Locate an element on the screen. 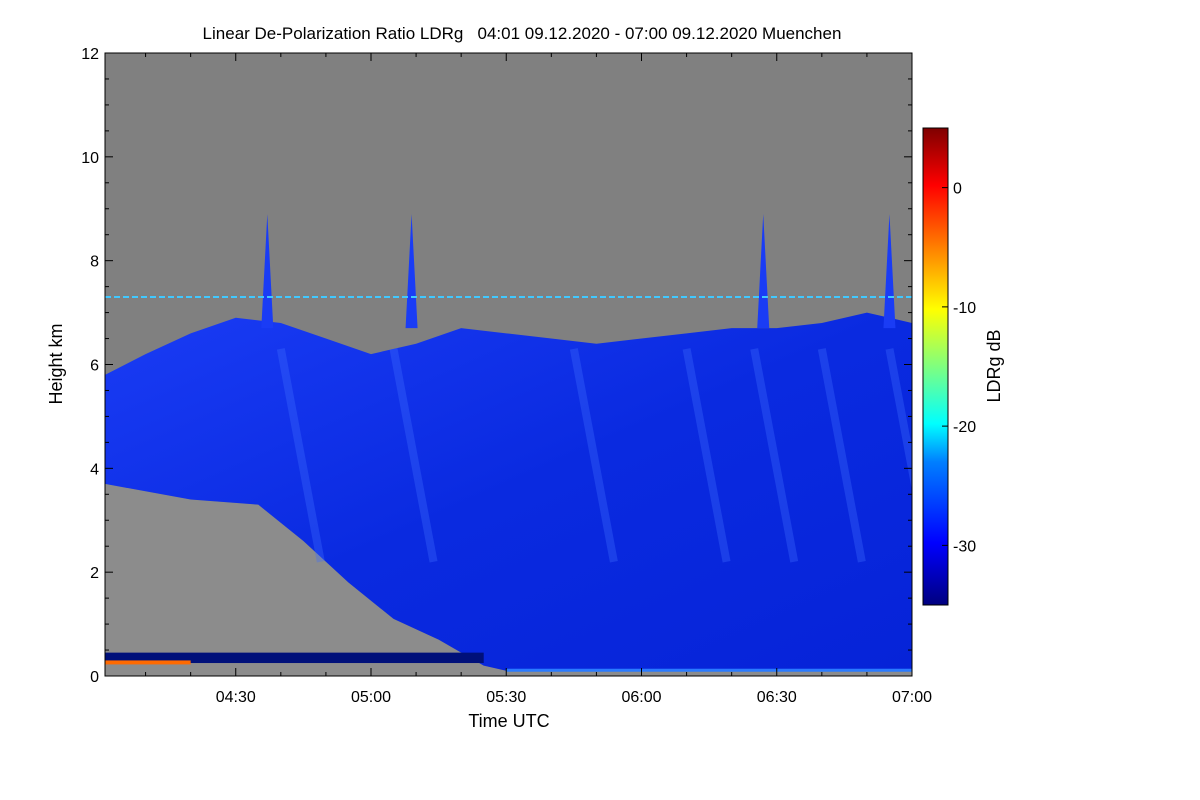  ground-return is located at coordinates (709, 670).